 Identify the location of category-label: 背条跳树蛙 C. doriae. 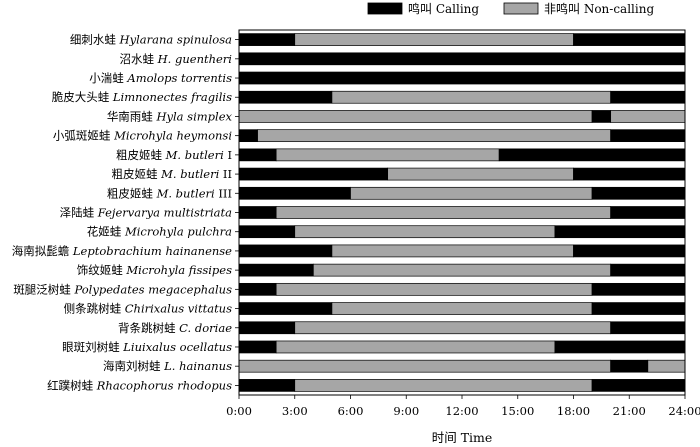
(175, 328).